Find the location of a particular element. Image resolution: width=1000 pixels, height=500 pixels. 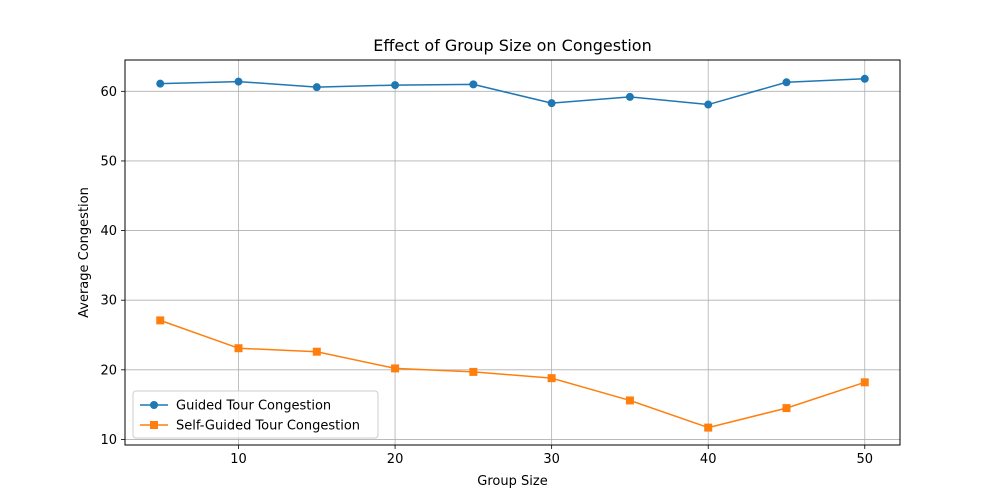

x-tick-label: 10 is located at coordinates (238, 459).